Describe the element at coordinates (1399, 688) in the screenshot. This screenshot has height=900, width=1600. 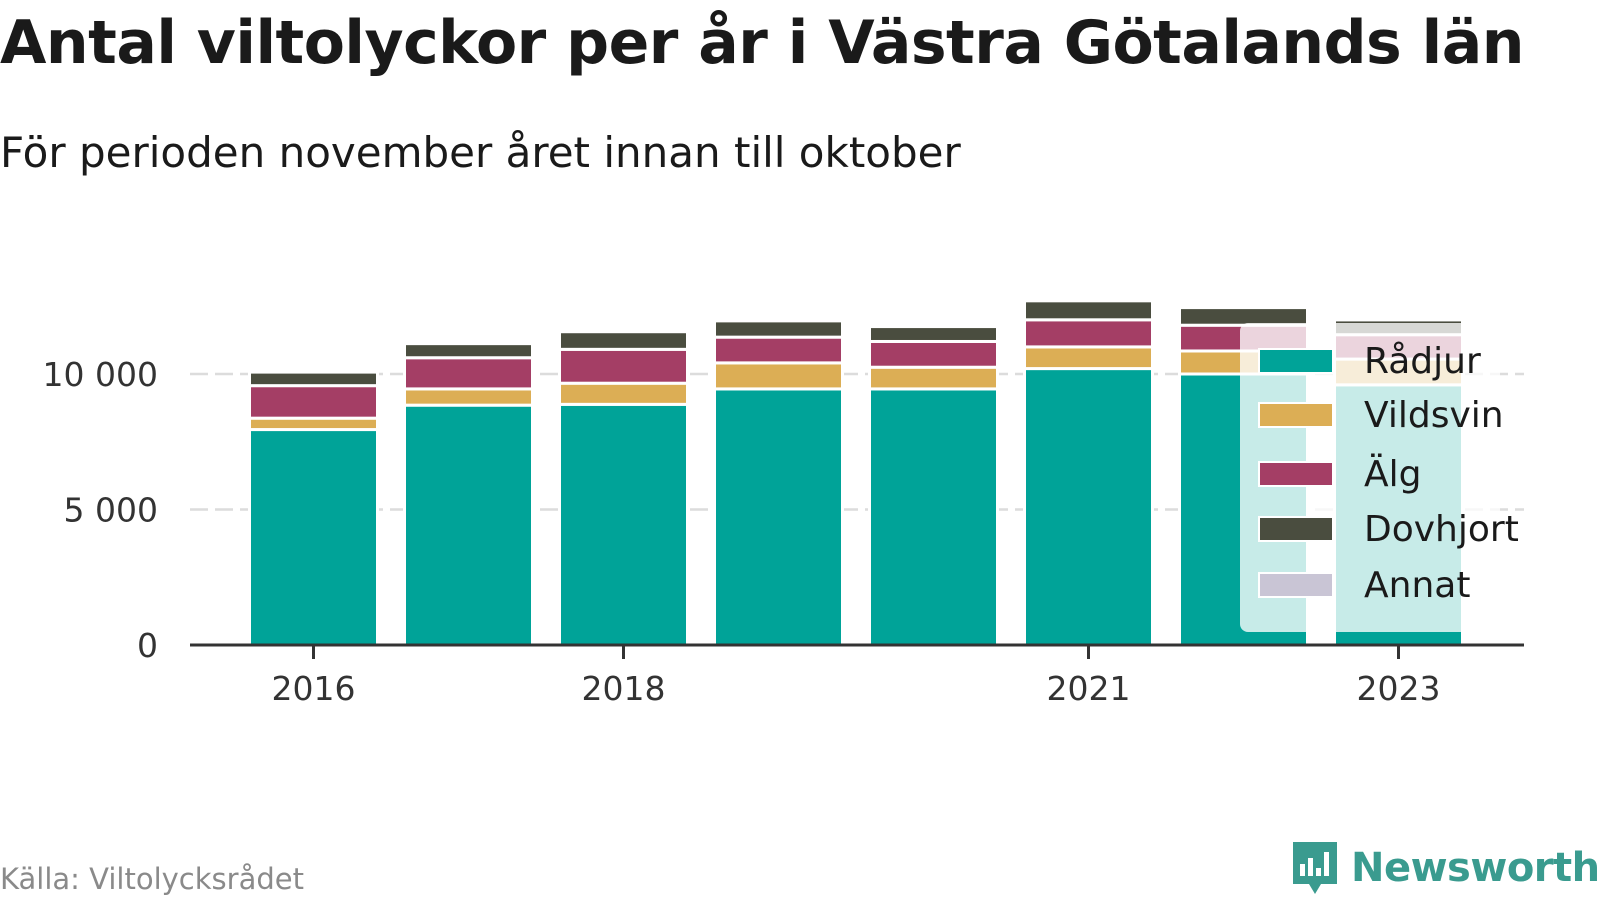
I see `x-tick-label: 2023` at that location.